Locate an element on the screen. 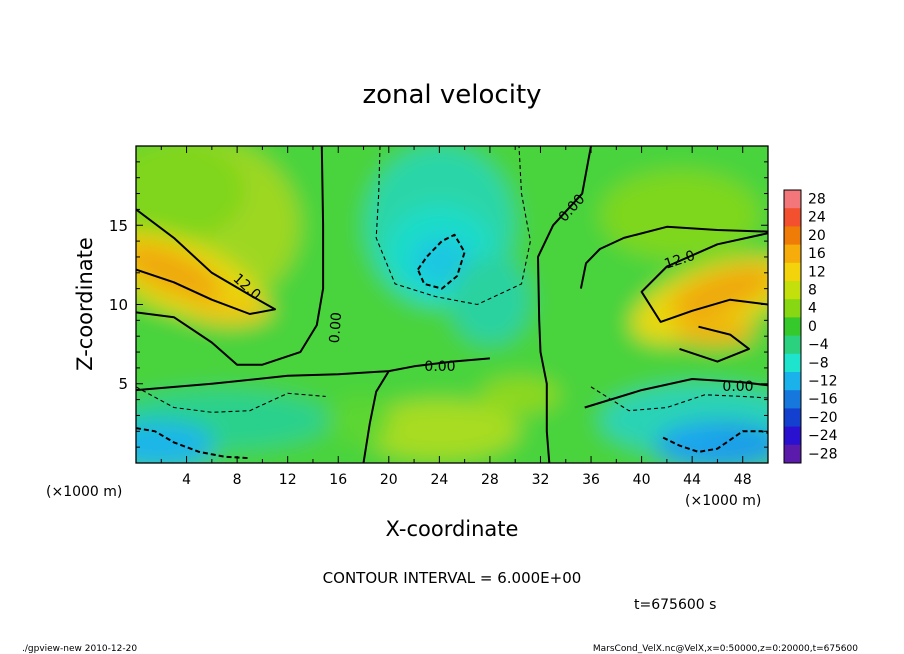  colorbar-label: −20 is located at coordinates (823, 418).